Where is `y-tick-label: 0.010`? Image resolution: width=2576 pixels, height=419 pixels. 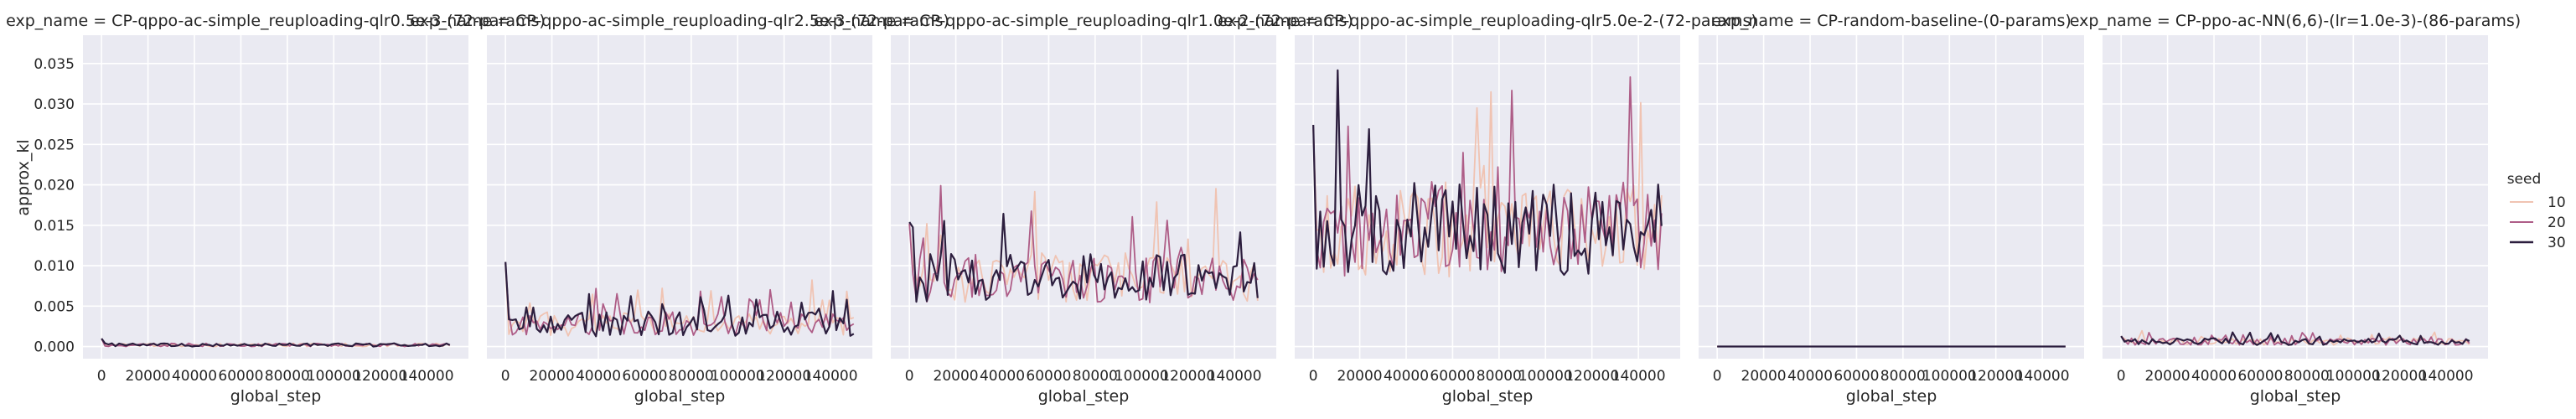 y-tick-label: 0.010 is located at coordinates (54, 266).